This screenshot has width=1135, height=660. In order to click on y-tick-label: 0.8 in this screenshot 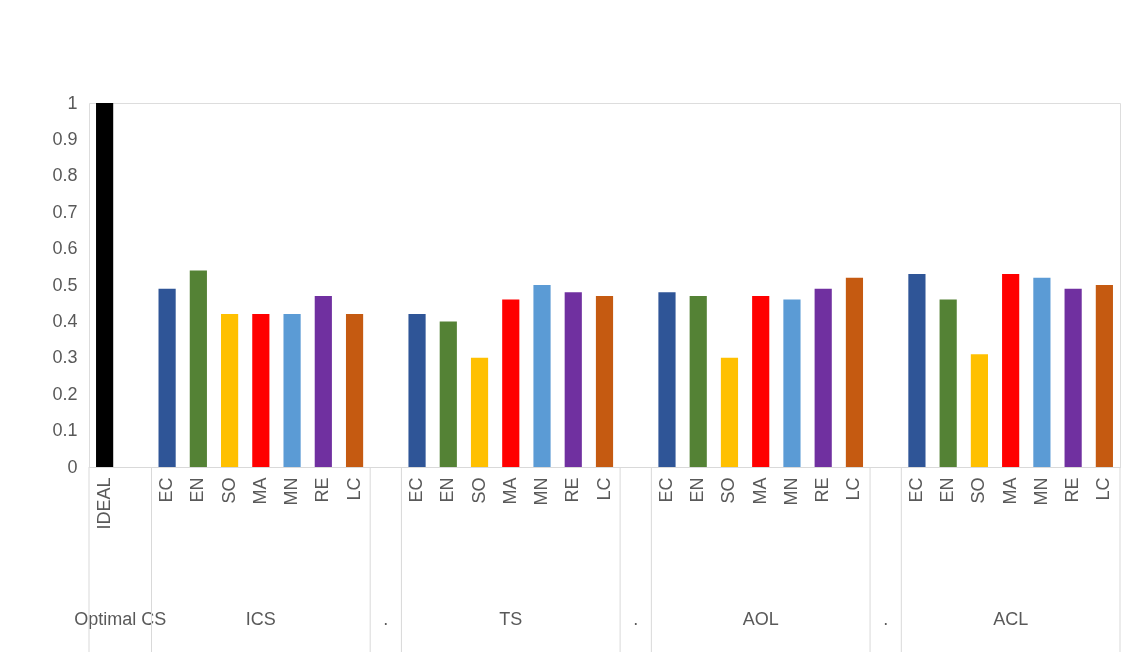, I will do `click(65, 175)`.